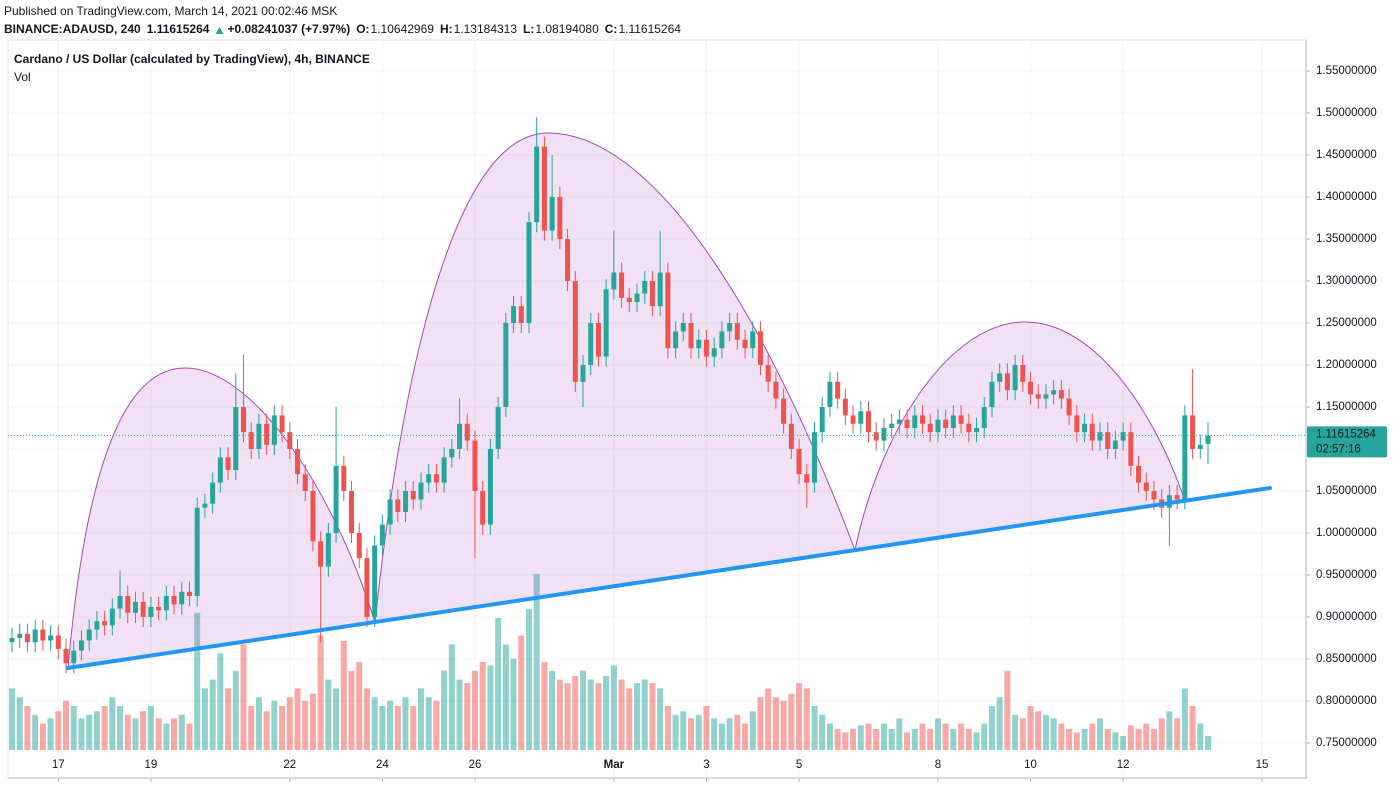 This screenshot has height=785, width=1396. What do you see at coordinates (1346, 323) in the screenshot?
I see `y-tick-label: 1.25000000` at bounding box center [1346, 323].